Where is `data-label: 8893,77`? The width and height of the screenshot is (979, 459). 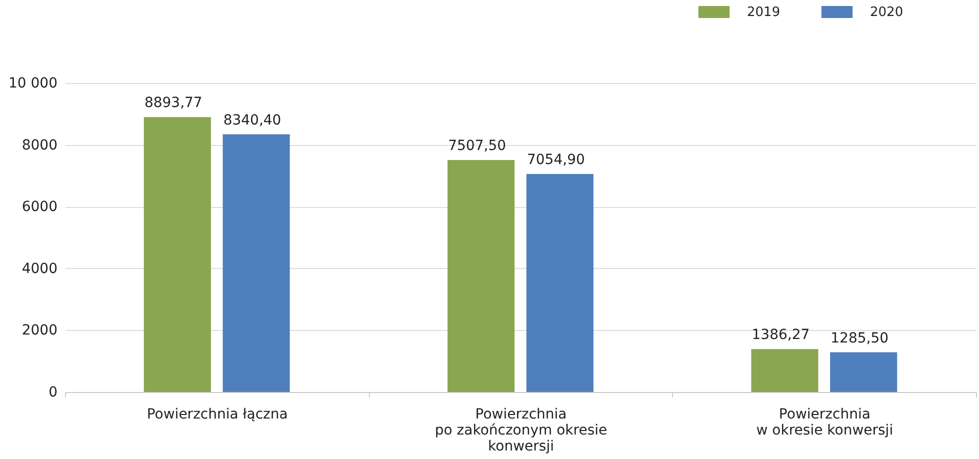
data-label: 8893,77 is located at coordinates (173, 103).